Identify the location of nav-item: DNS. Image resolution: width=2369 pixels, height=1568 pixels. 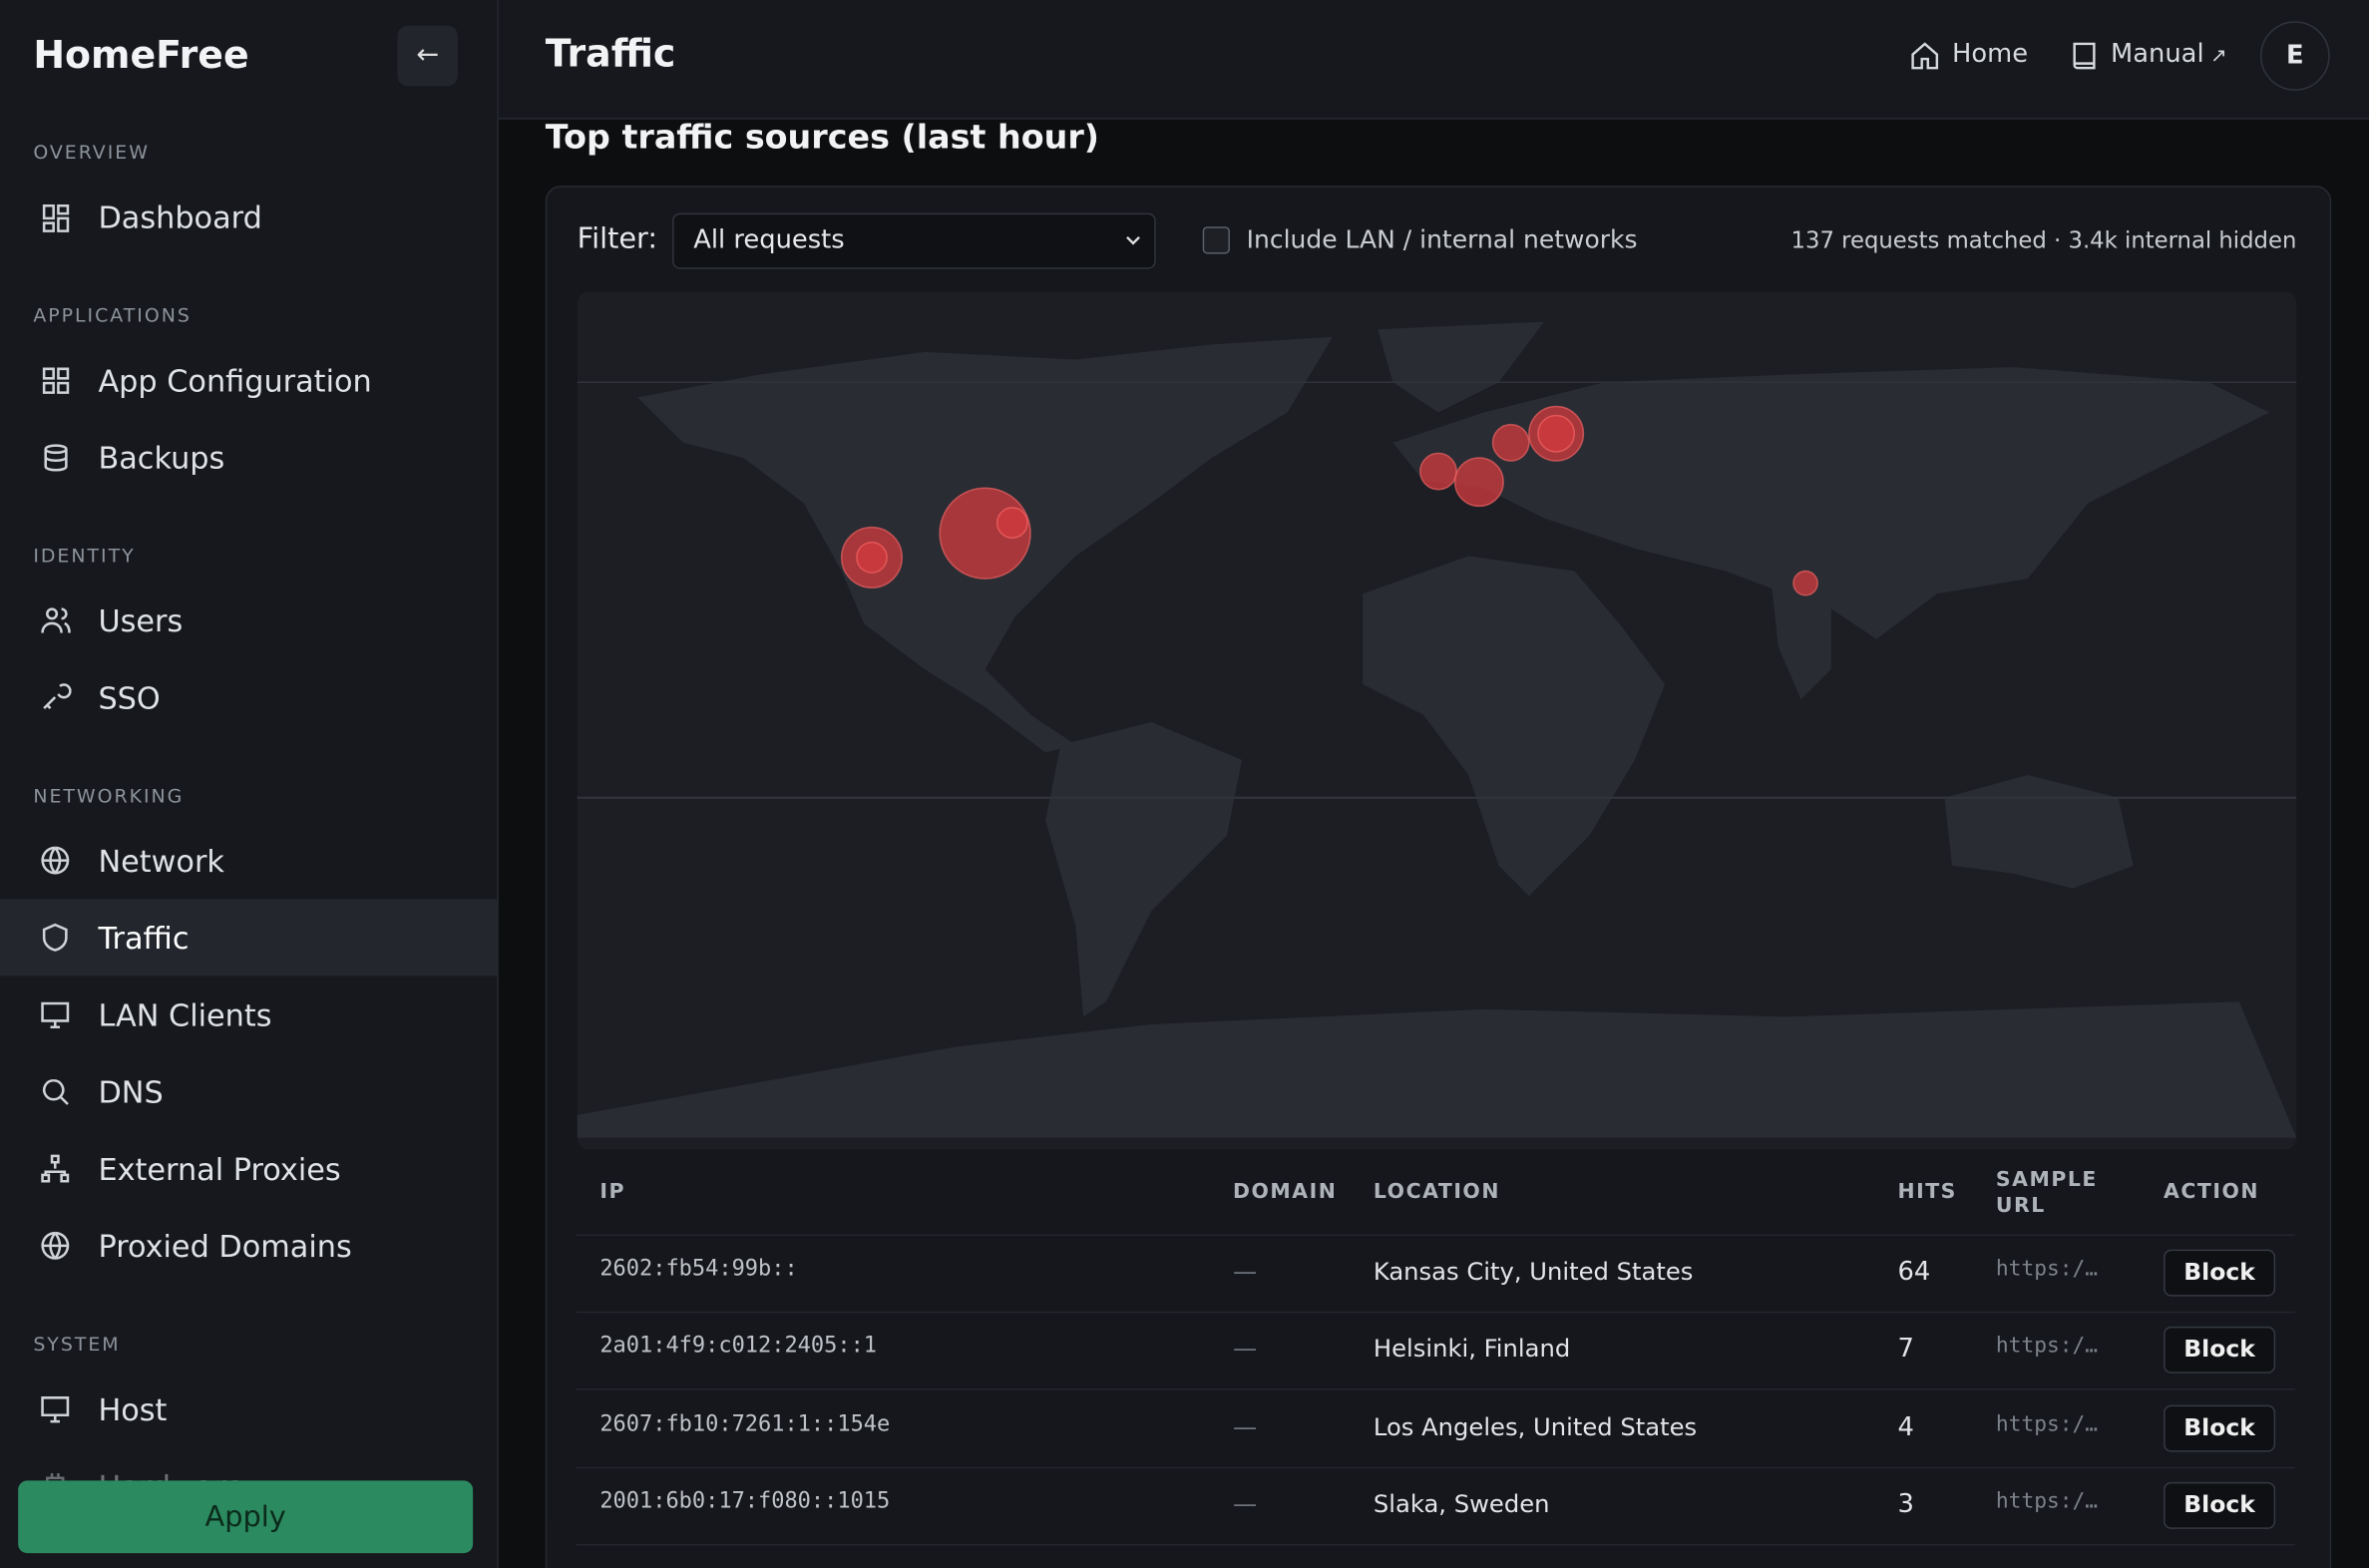
(248, 1092).